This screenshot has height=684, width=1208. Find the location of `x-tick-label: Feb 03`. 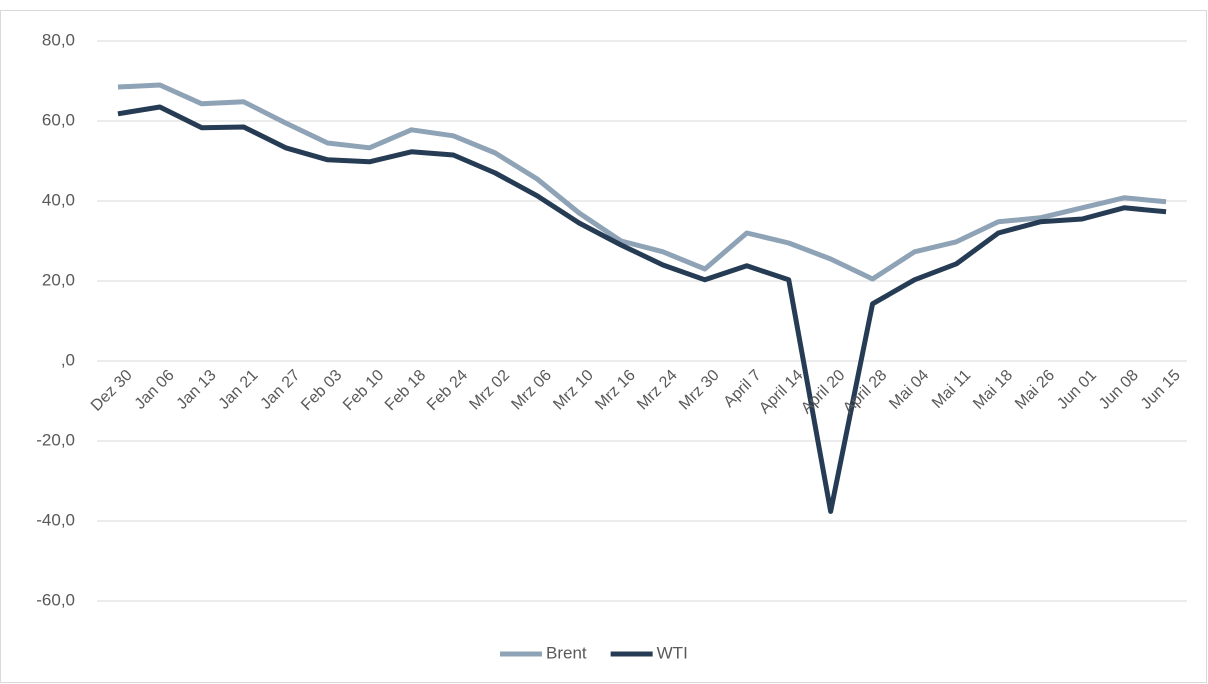

x-tick-label: Feb 03 is located at coordinates (321, 390).